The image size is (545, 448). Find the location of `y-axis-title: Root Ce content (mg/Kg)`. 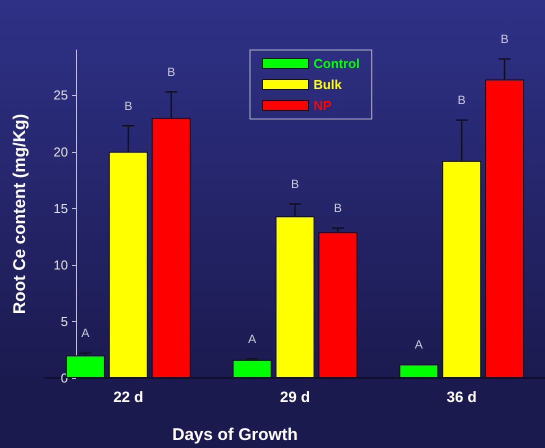

y-axis-title: Root Ce content (mg/Kg) is located at coordinates (19, 214).